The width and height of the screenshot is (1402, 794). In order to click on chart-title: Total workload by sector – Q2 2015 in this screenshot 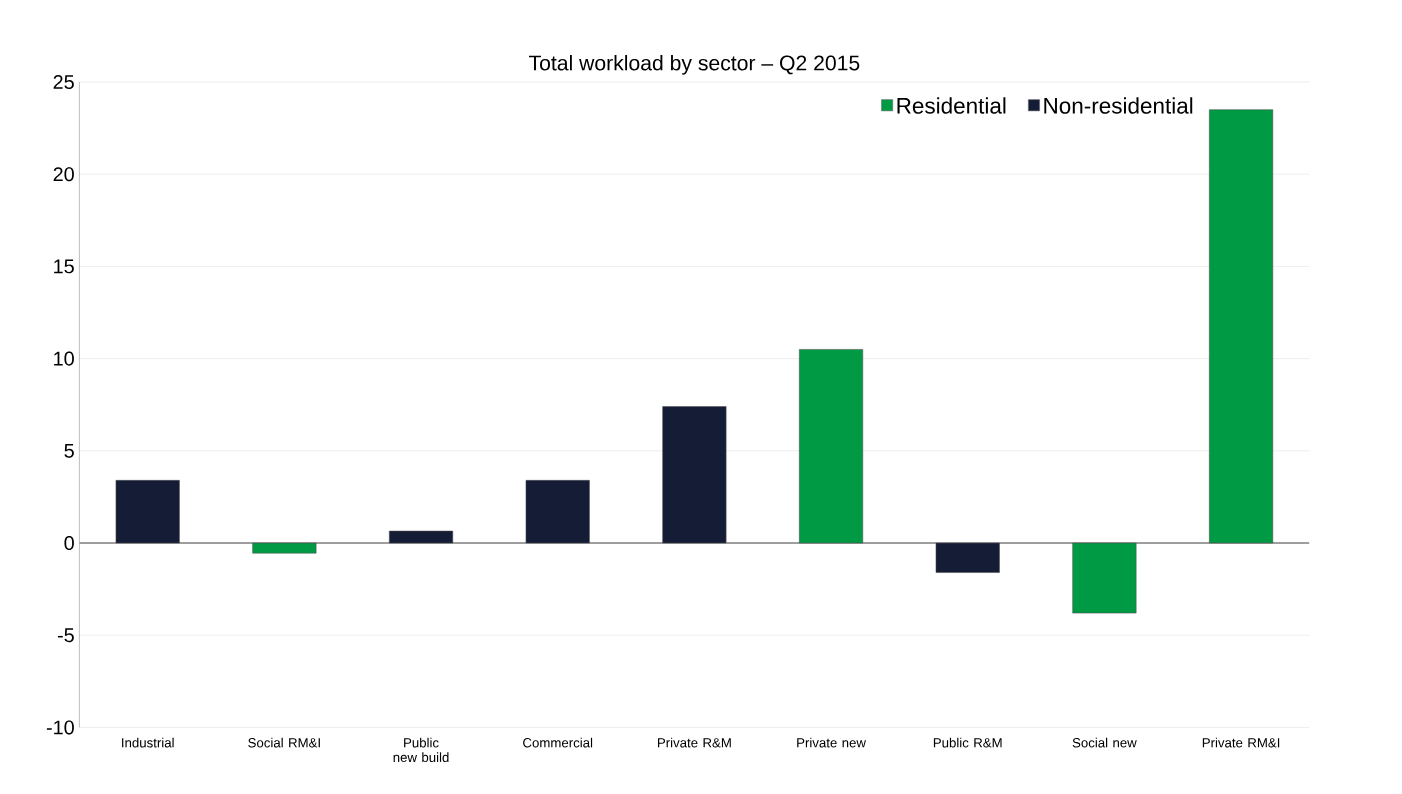, I will do `click(694, 65)`.